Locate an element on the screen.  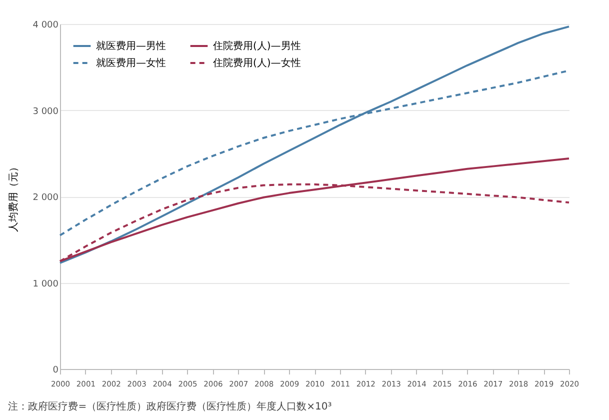
y-tick-label: 1 000 is located at coordinates (45, 284).